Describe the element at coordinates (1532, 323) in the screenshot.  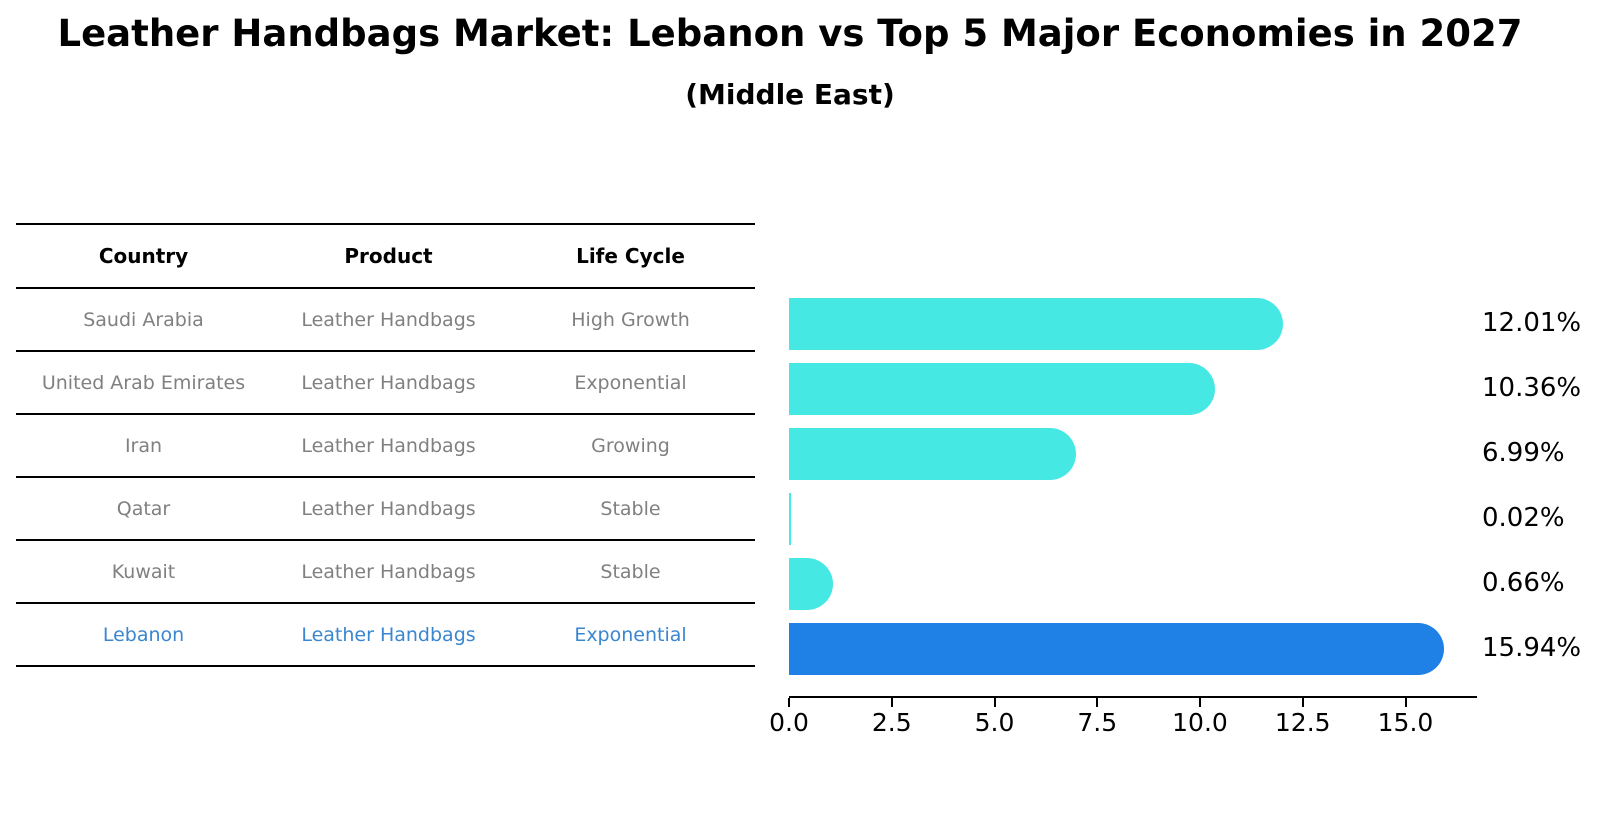
I see `bar-value-label: 12.01%` at that location.